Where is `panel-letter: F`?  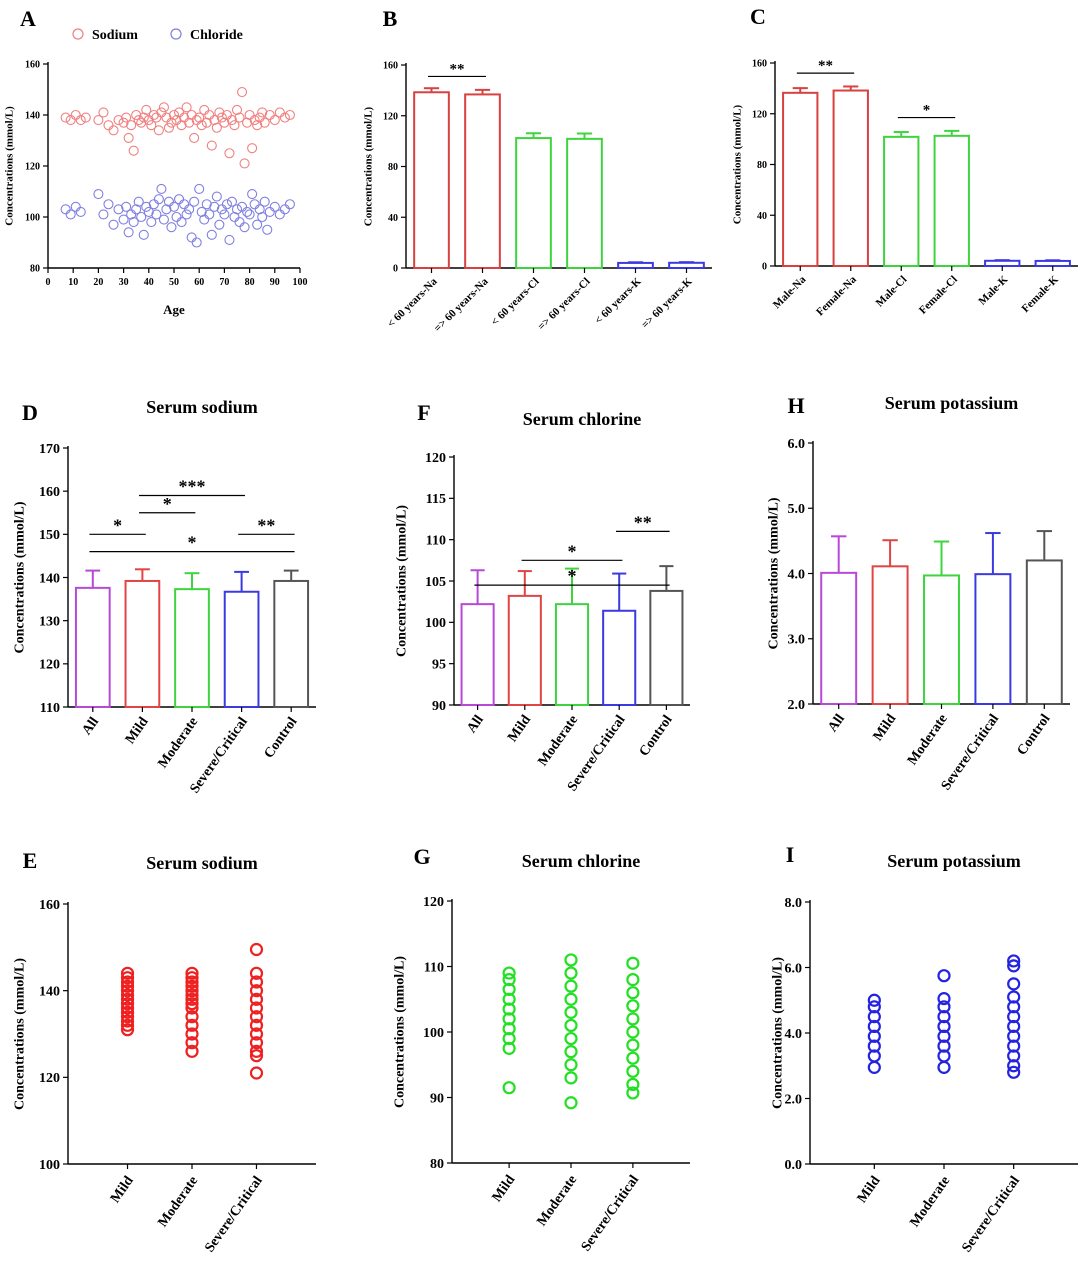 panel-letter: F is located at coordinates (423, 412).